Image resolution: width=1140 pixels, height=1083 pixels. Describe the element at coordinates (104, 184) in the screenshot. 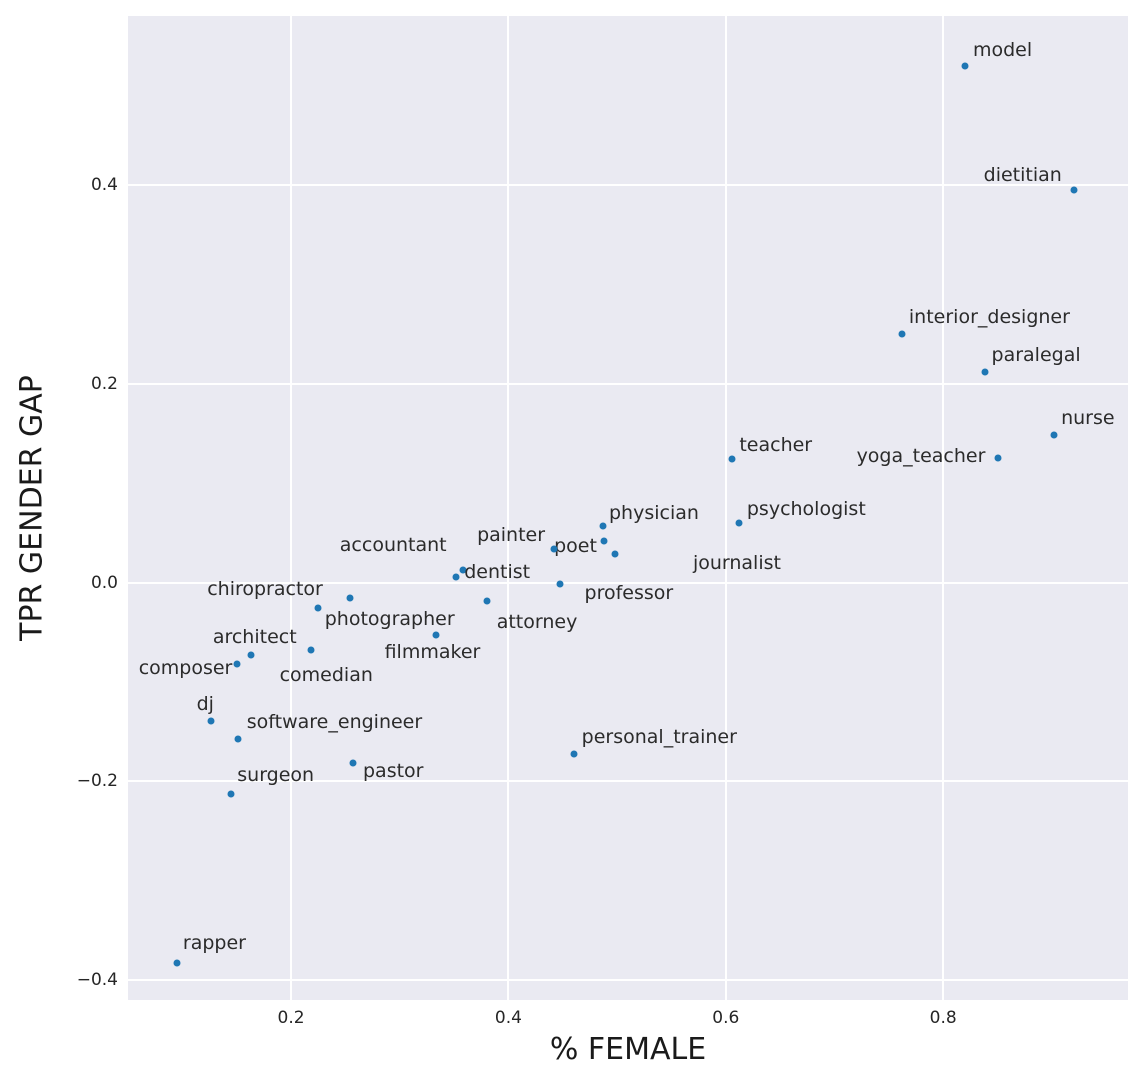

I see `y-tick-label: 0.4` at that location.